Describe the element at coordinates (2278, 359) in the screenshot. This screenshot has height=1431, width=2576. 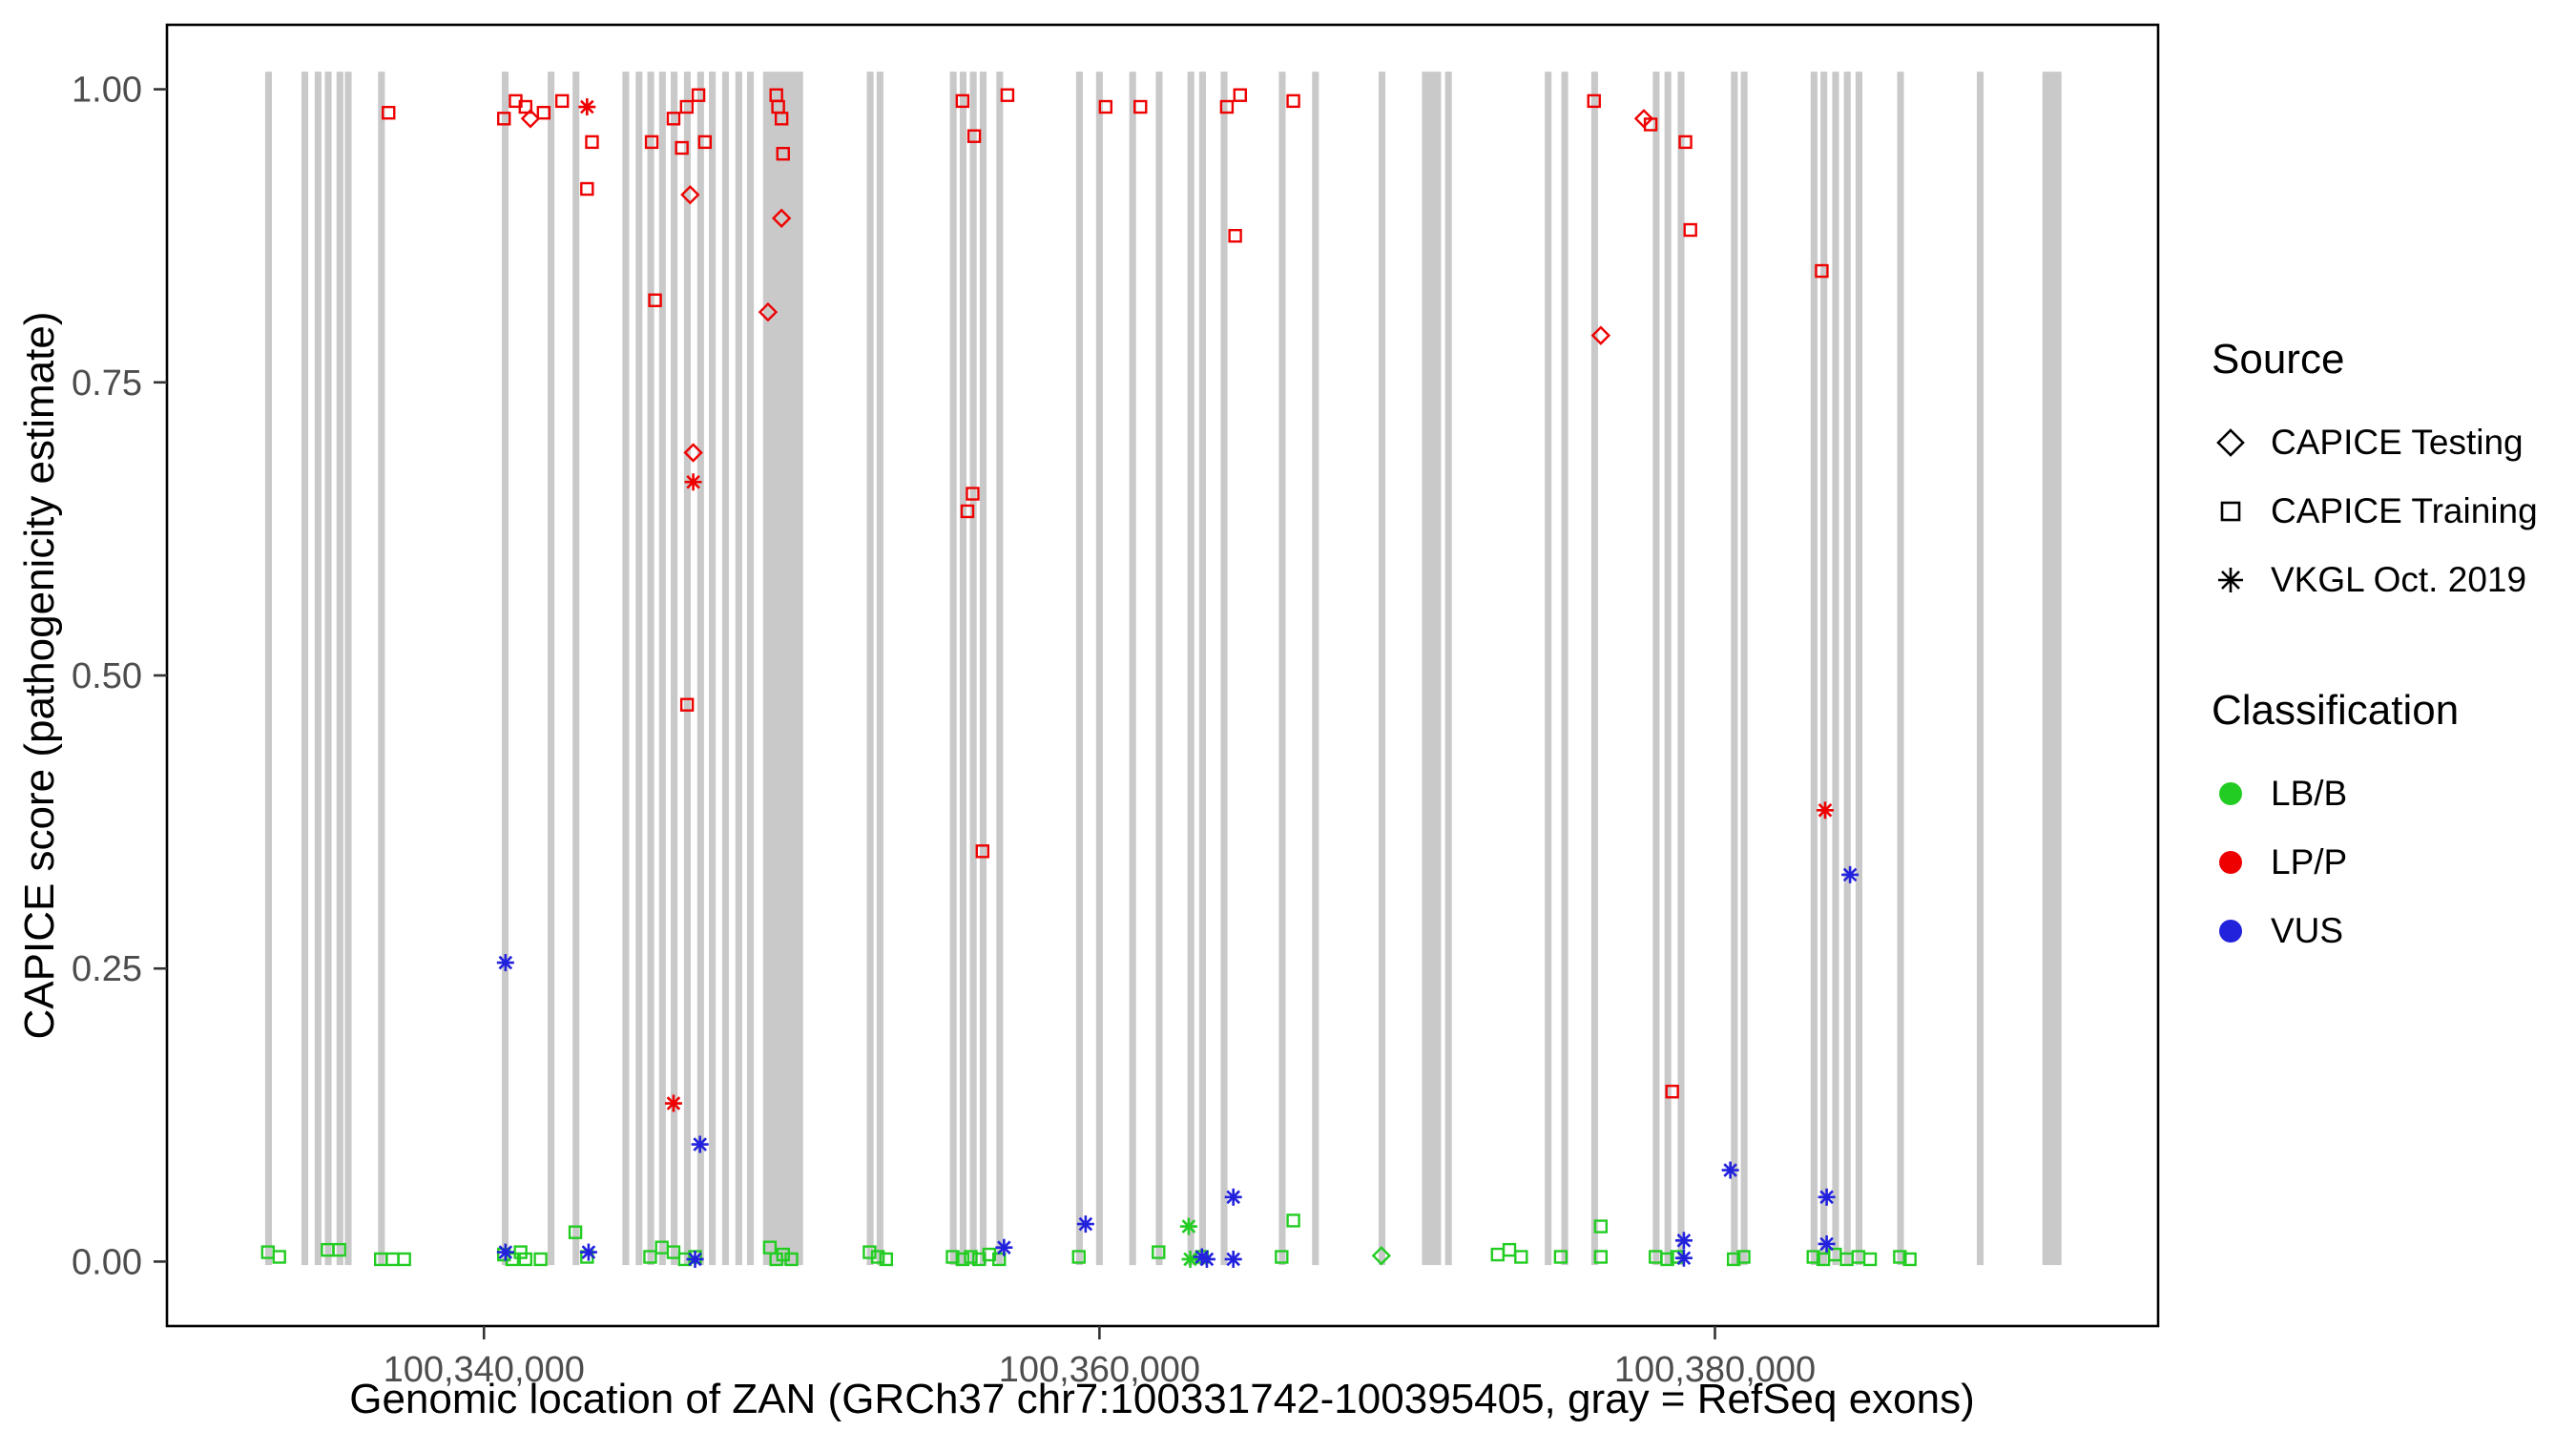
I see `legend-source-title: Source` at that location.